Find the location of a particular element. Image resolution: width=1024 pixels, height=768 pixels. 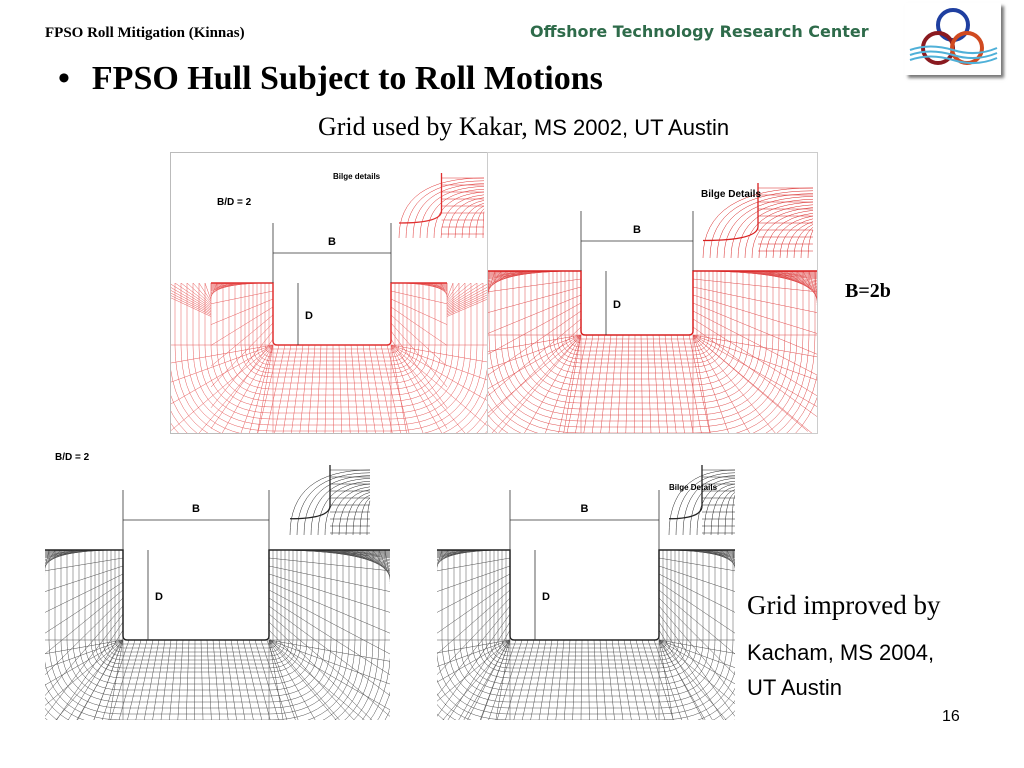

b-equals-2b: B=2b is located at coordinates (868, 291).